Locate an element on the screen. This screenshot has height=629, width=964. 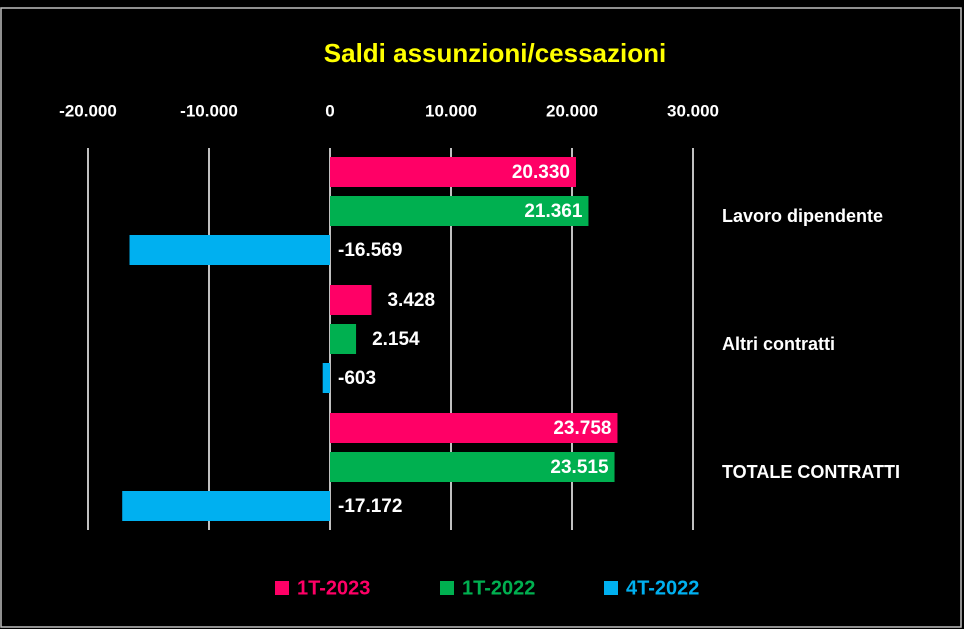
value-label: -16.569 is located at coordinates (370, 250).